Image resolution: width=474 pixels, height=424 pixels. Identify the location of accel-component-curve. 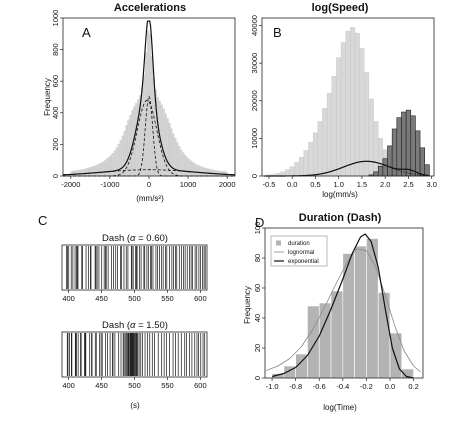
(149, 172).